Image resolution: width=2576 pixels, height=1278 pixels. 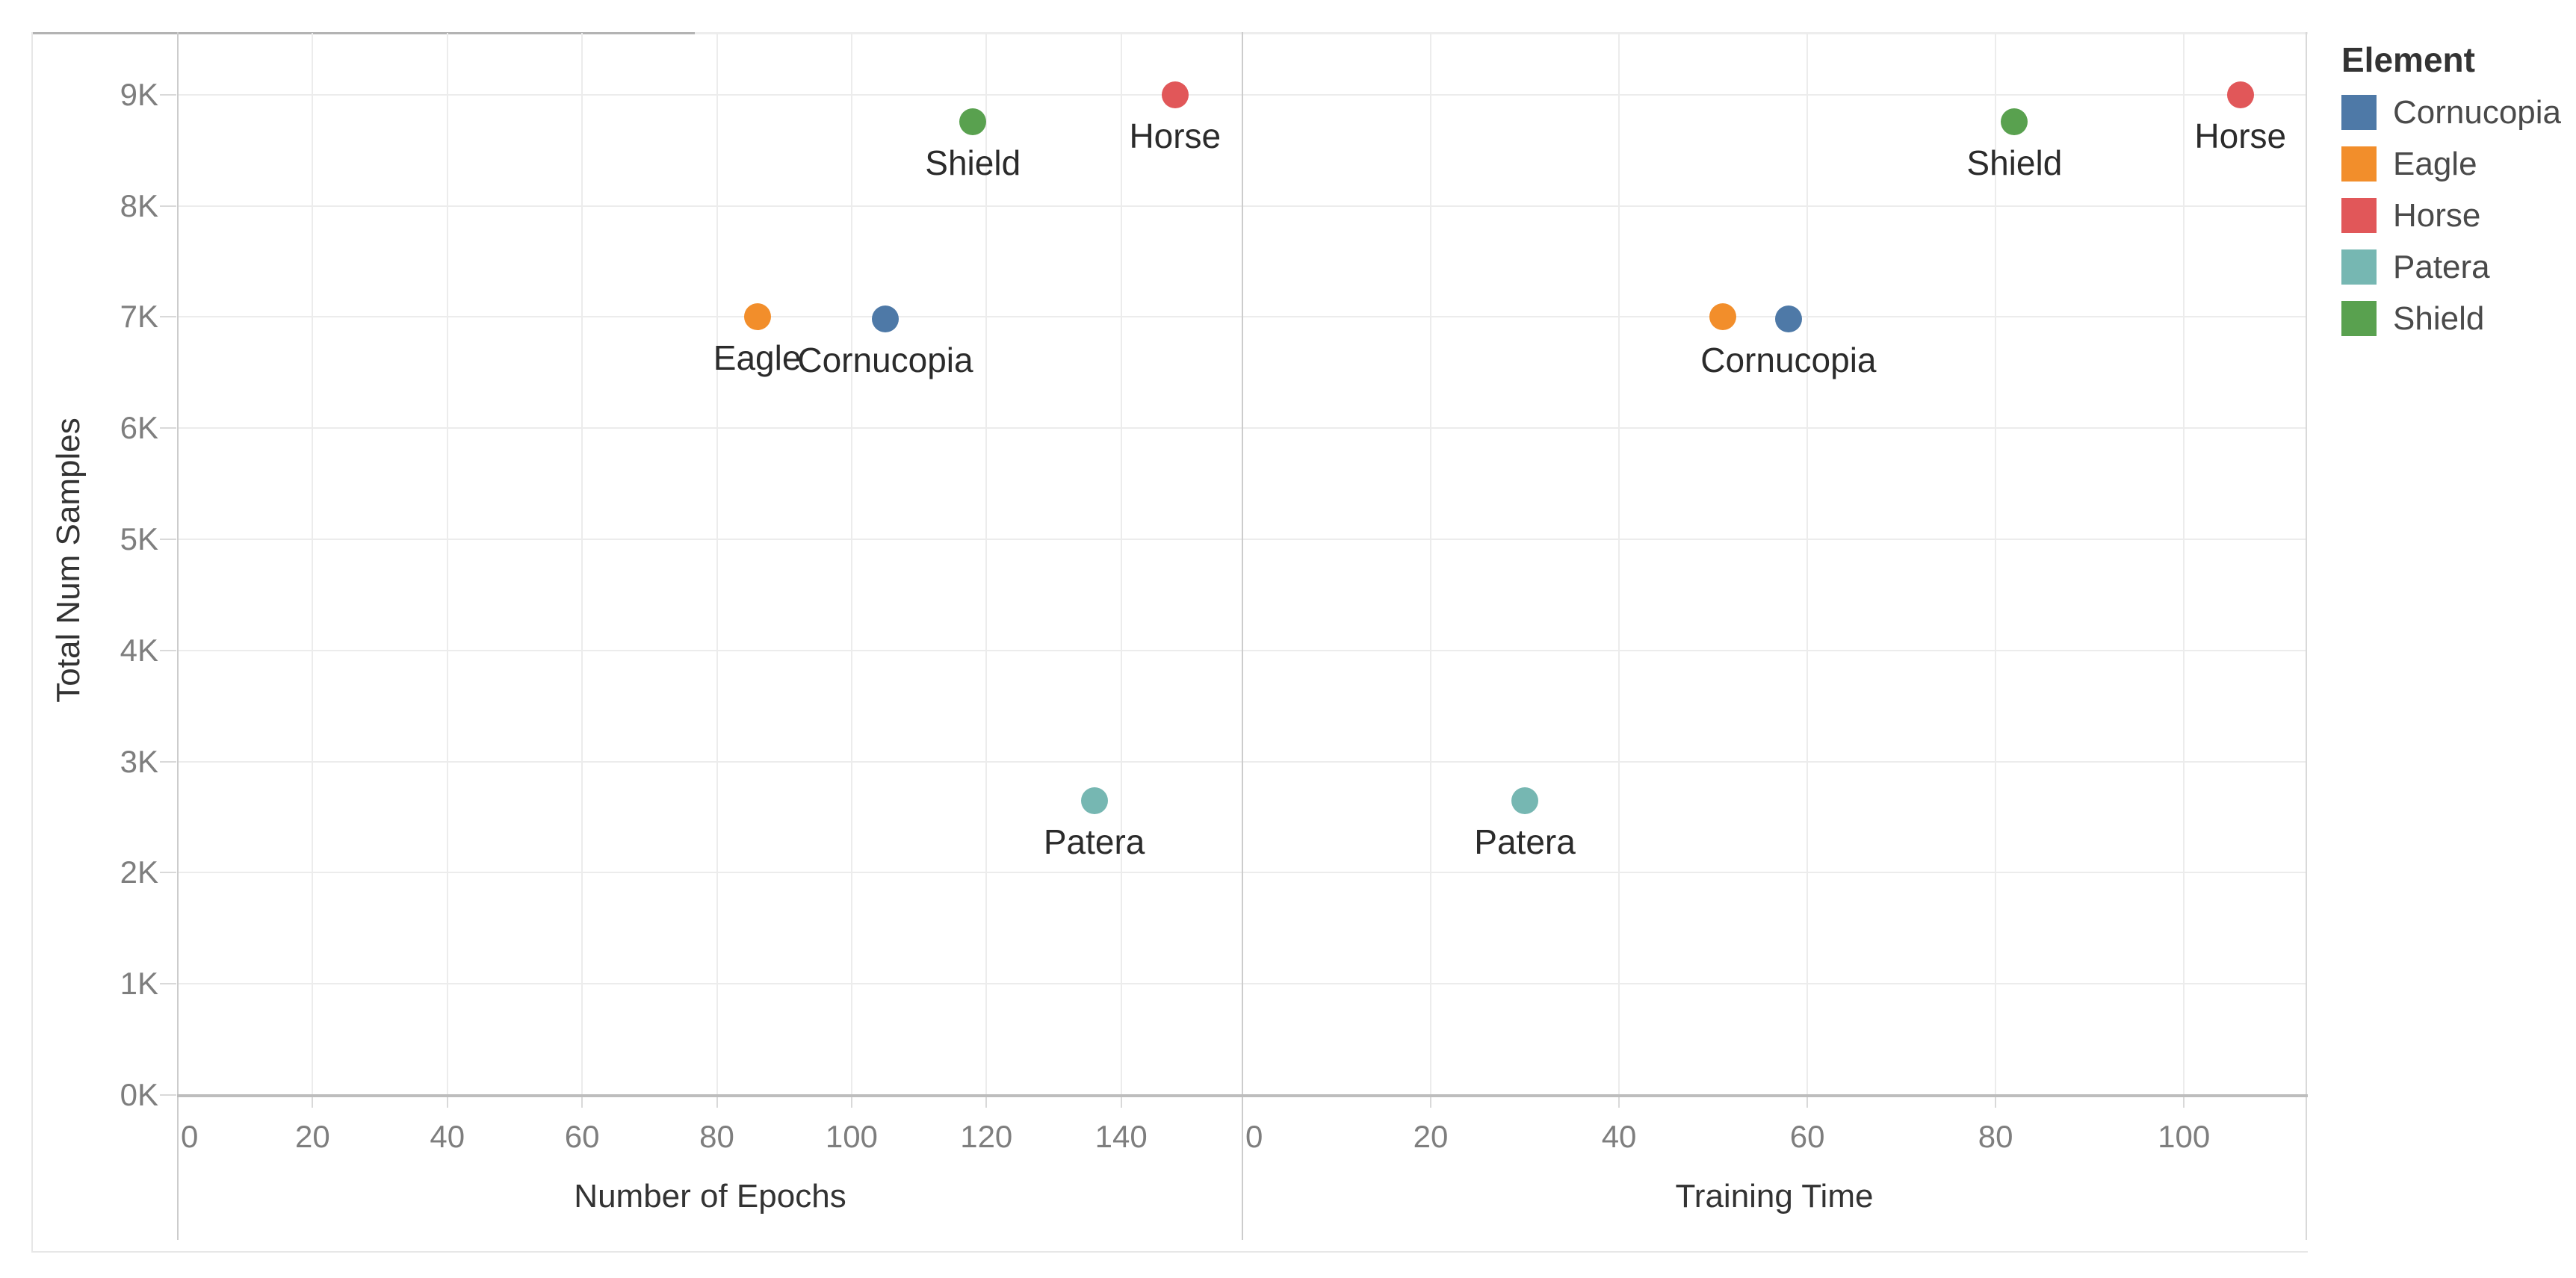 I want to click on y-tick-label: 9K, so click(x=139, y=94).